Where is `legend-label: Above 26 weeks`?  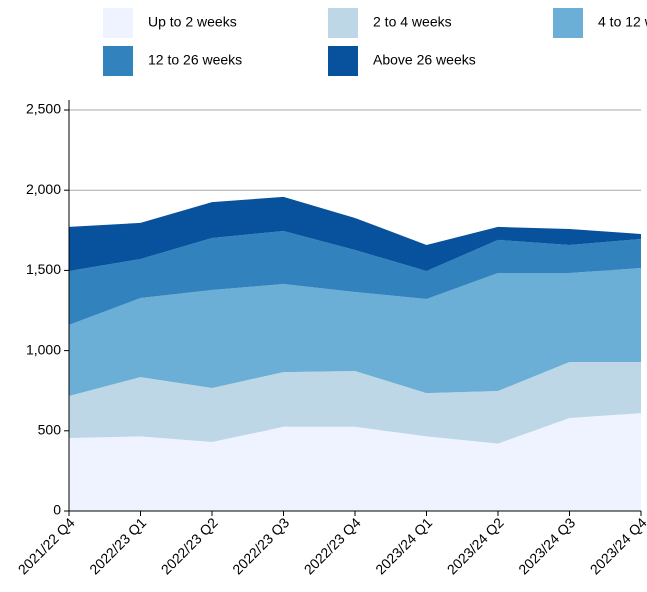 legend-label: Above 26 weeks is located at coordinates (424, 60).